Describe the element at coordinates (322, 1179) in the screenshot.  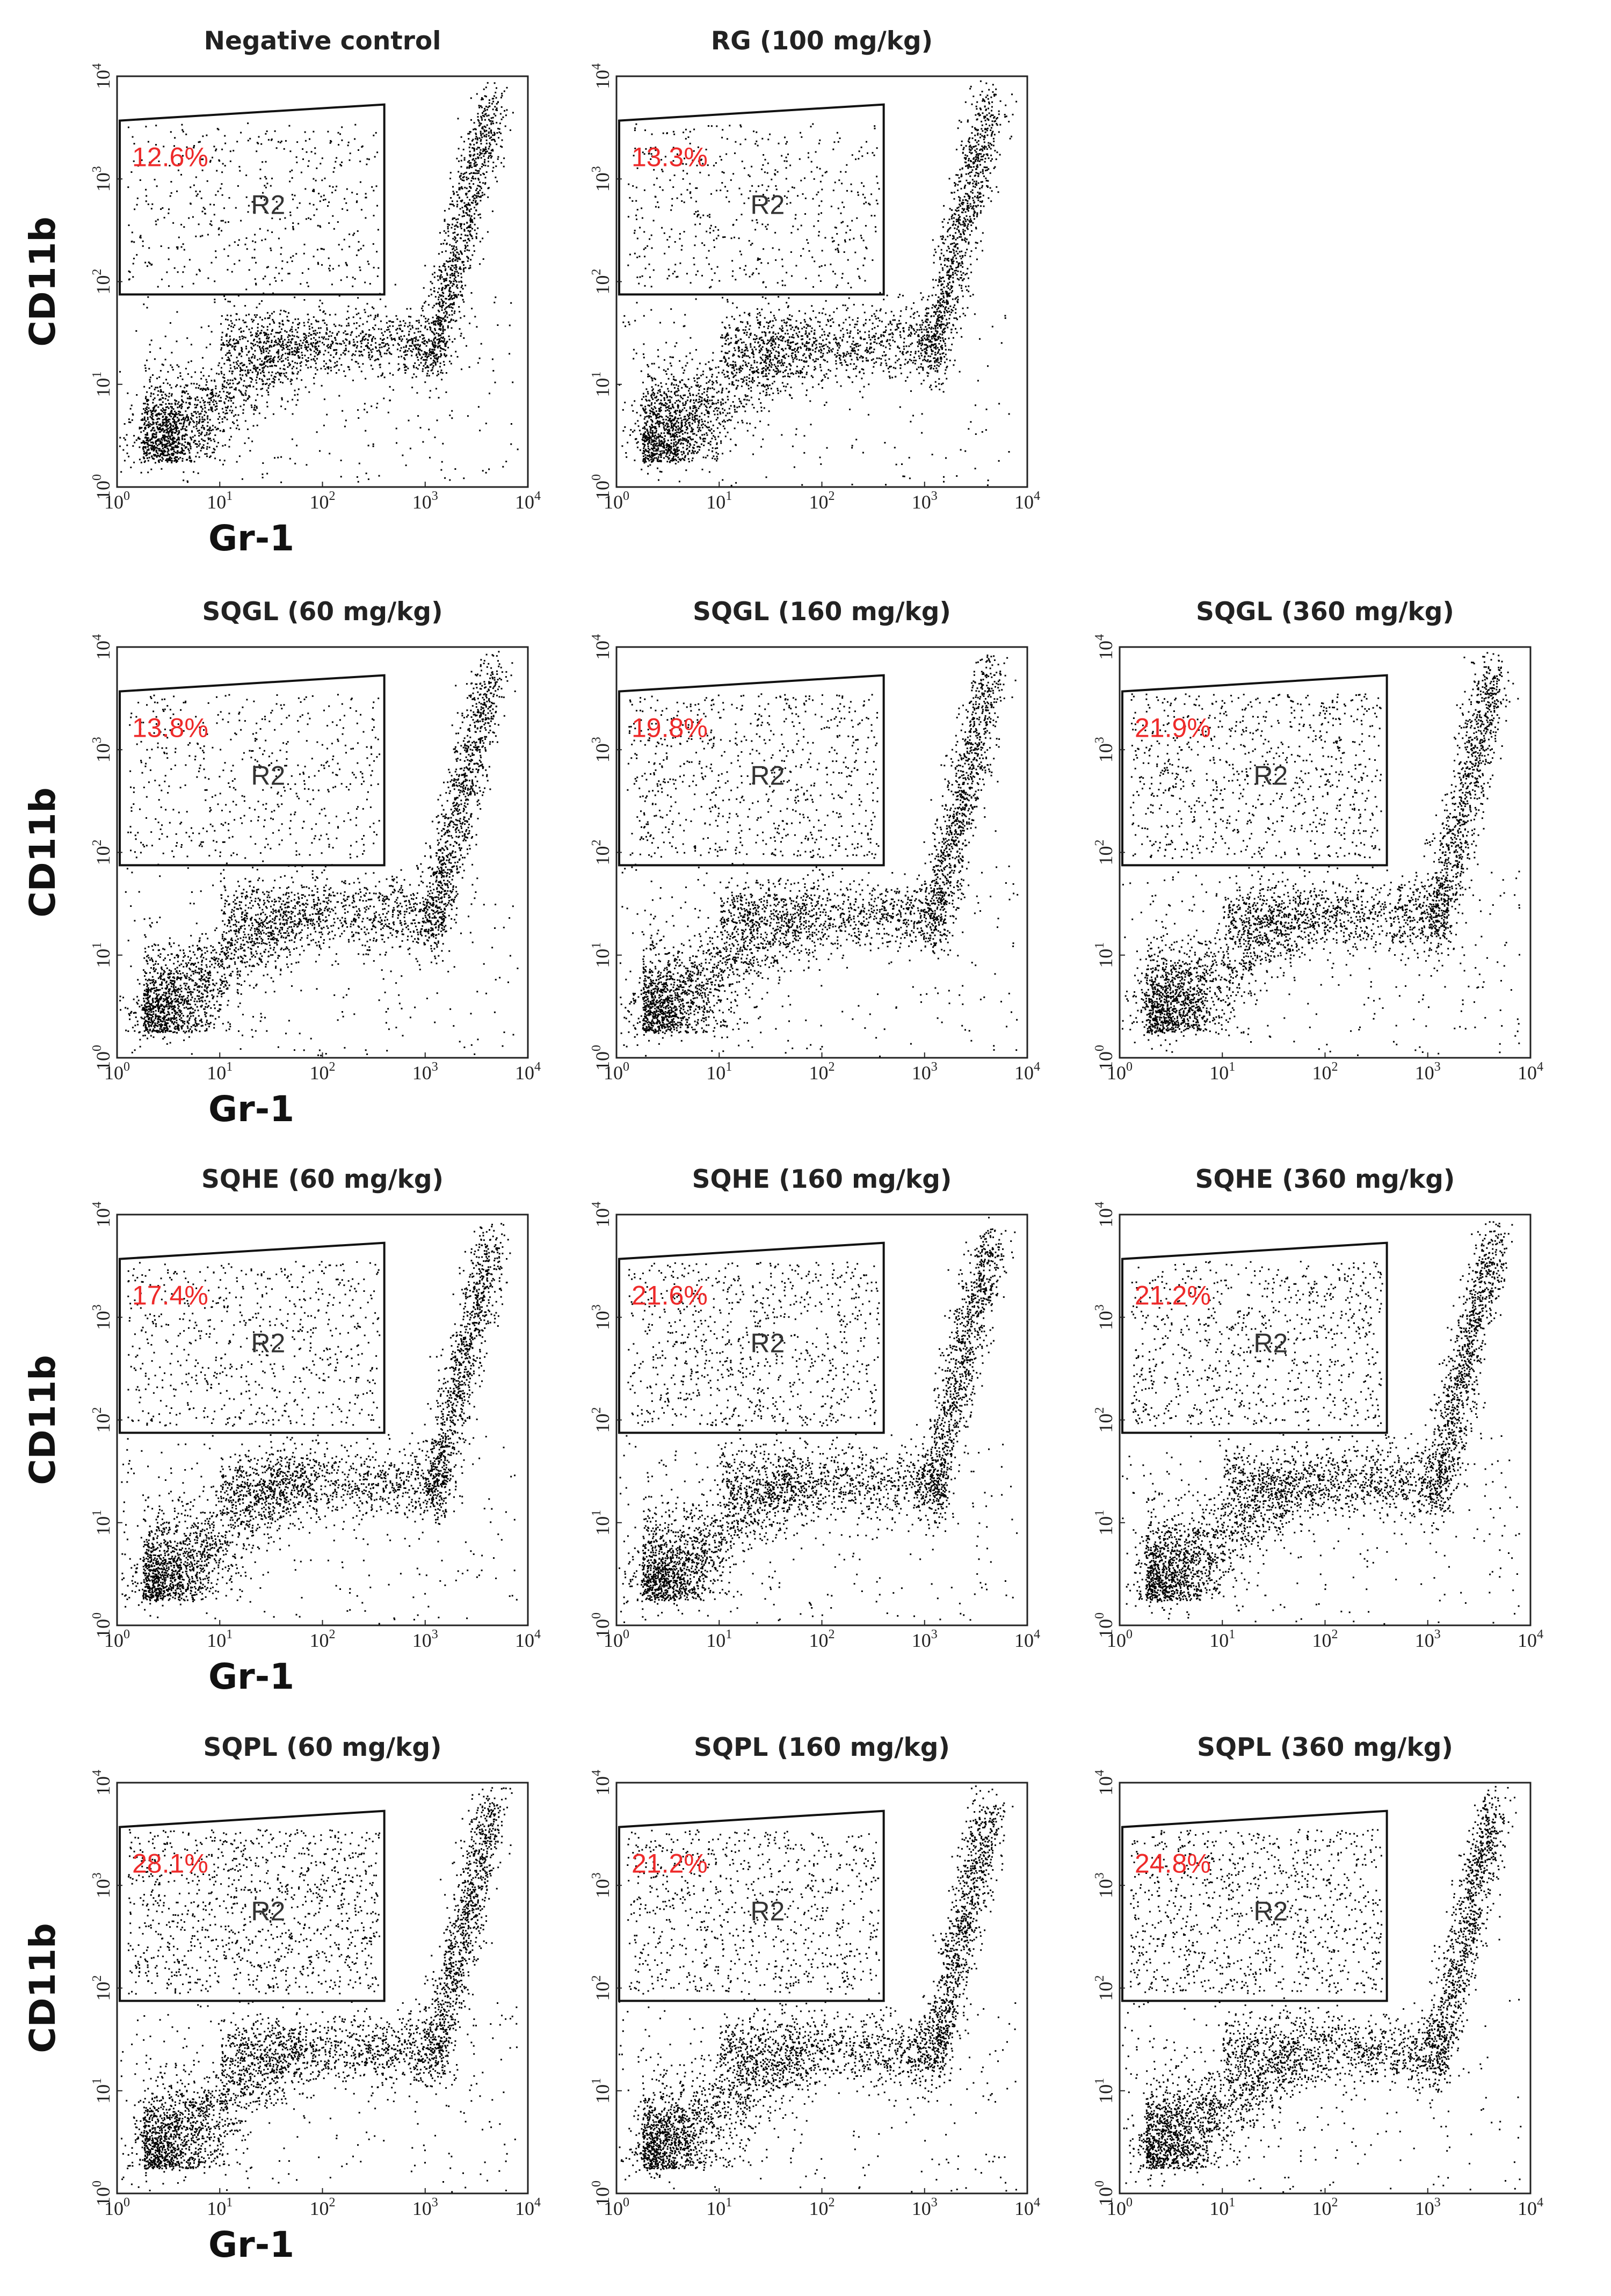
I see `panel-title: SQHE (60 mg/kg)` at that location.